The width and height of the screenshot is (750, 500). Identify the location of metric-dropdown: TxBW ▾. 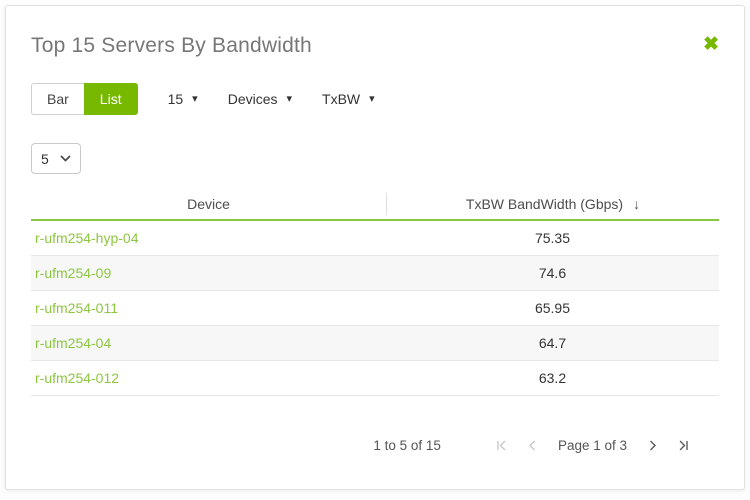
(348, 99).